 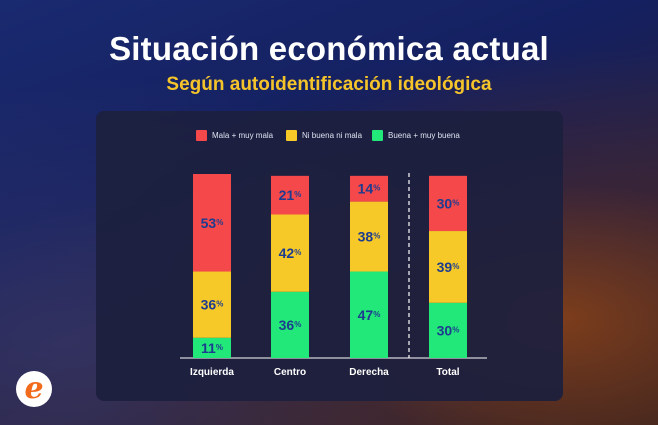 I want to click on legend-item-mala: Mala + muy mala, so click(x=234, y=135).